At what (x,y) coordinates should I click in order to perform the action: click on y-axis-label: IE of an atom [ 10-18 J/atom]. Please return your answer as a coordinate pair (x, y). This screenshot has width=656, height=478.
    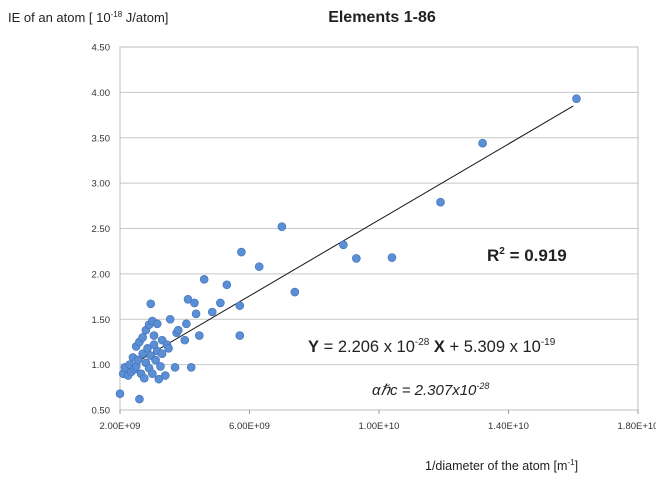
    Looking at the image, I should click on (88, 17).